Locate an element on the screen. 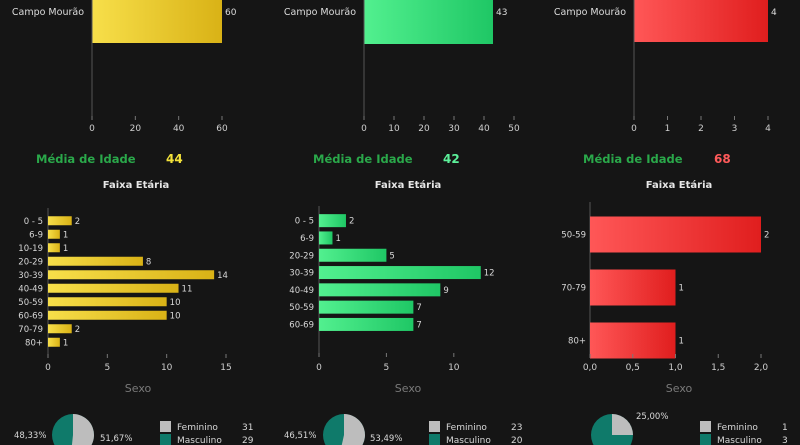 This screenshot has height=445, width=800. legend-count-feminino: 23 is located at coordinates (516, 428).